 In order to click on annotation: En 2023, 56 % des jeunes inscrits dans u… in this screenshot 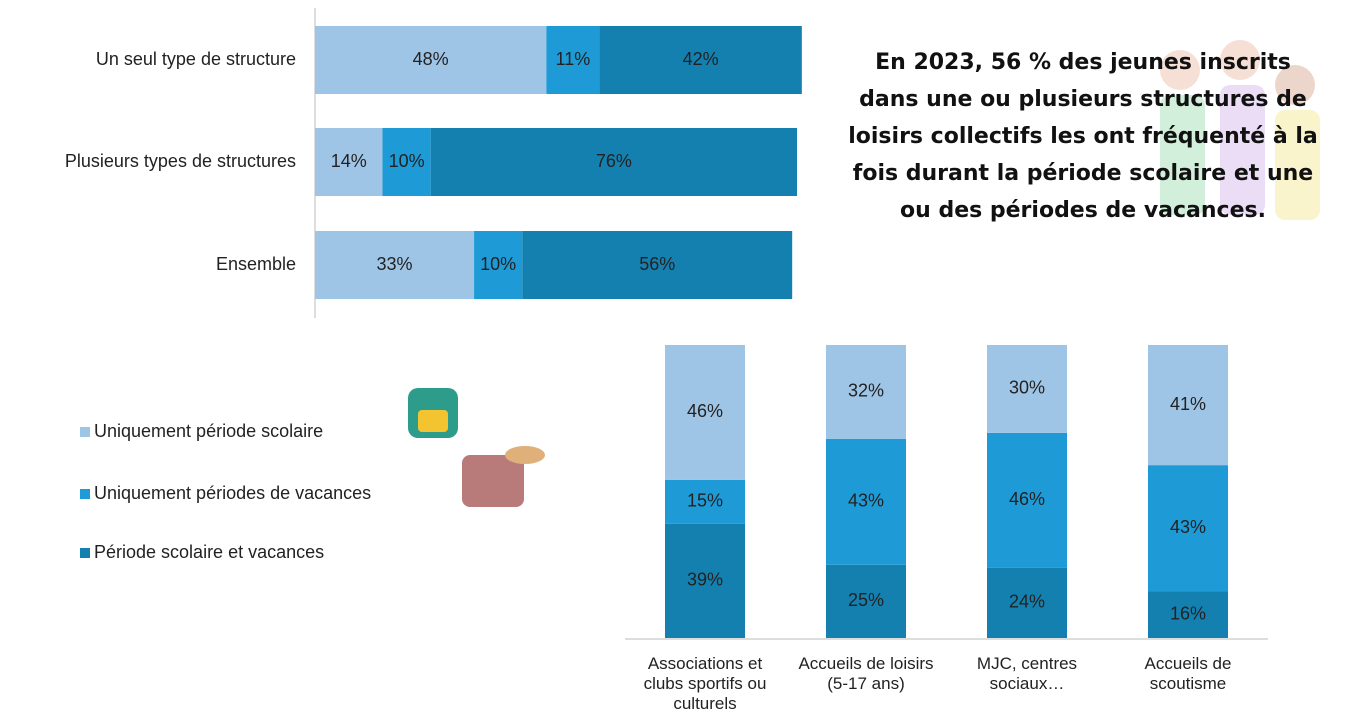, I will do `click(1083, 136)`.